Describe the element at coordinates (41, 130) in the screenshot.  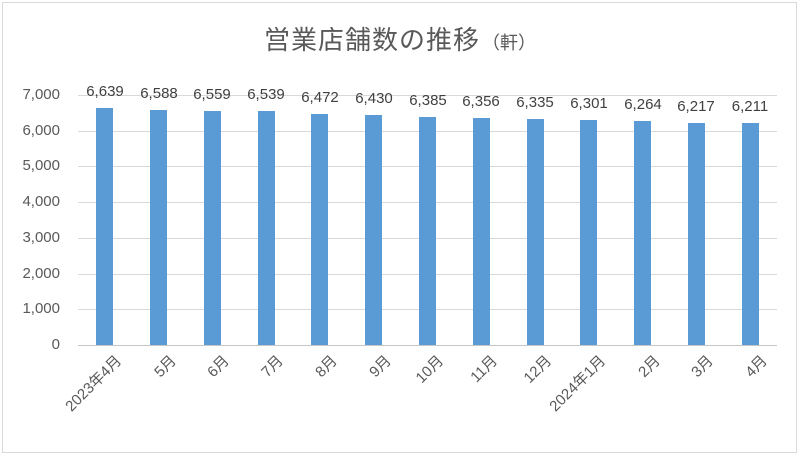
I see `y-axis-tick-label: 6,000` at that location.